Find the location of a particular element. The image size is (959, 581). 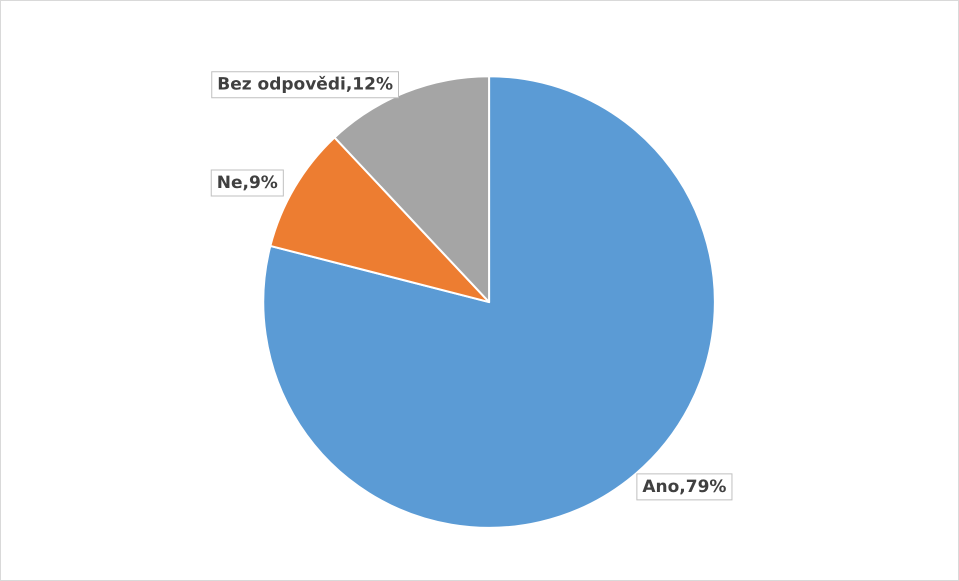

slice-label: Bez odpovědi,12% is located at coordinates (305, 84).